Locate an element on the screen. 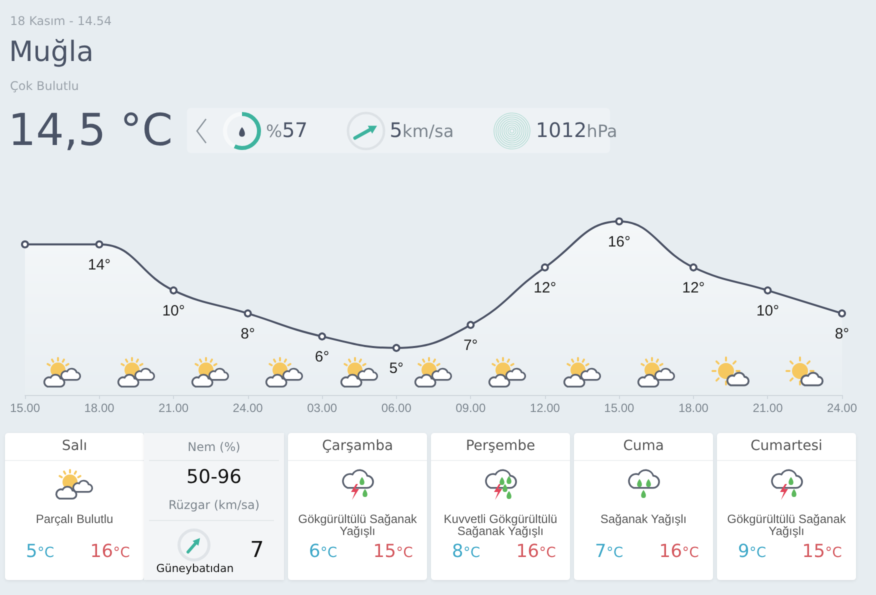  text: Güneybatıdan is located at coordinates (195, 569).